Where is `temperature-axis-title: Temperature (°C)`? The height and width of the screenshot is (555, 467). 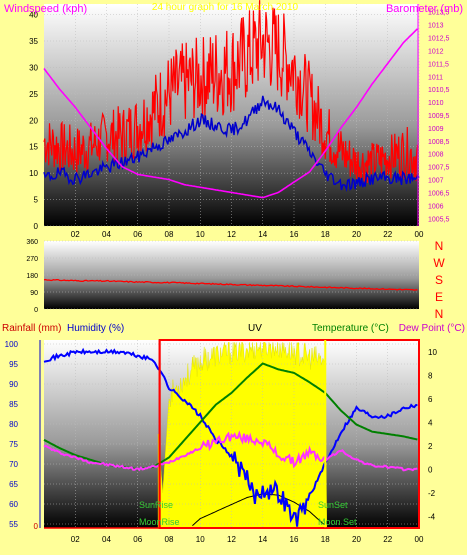
temperature-axis-title: Temperature (°C) is located at coordinates (350, 328).